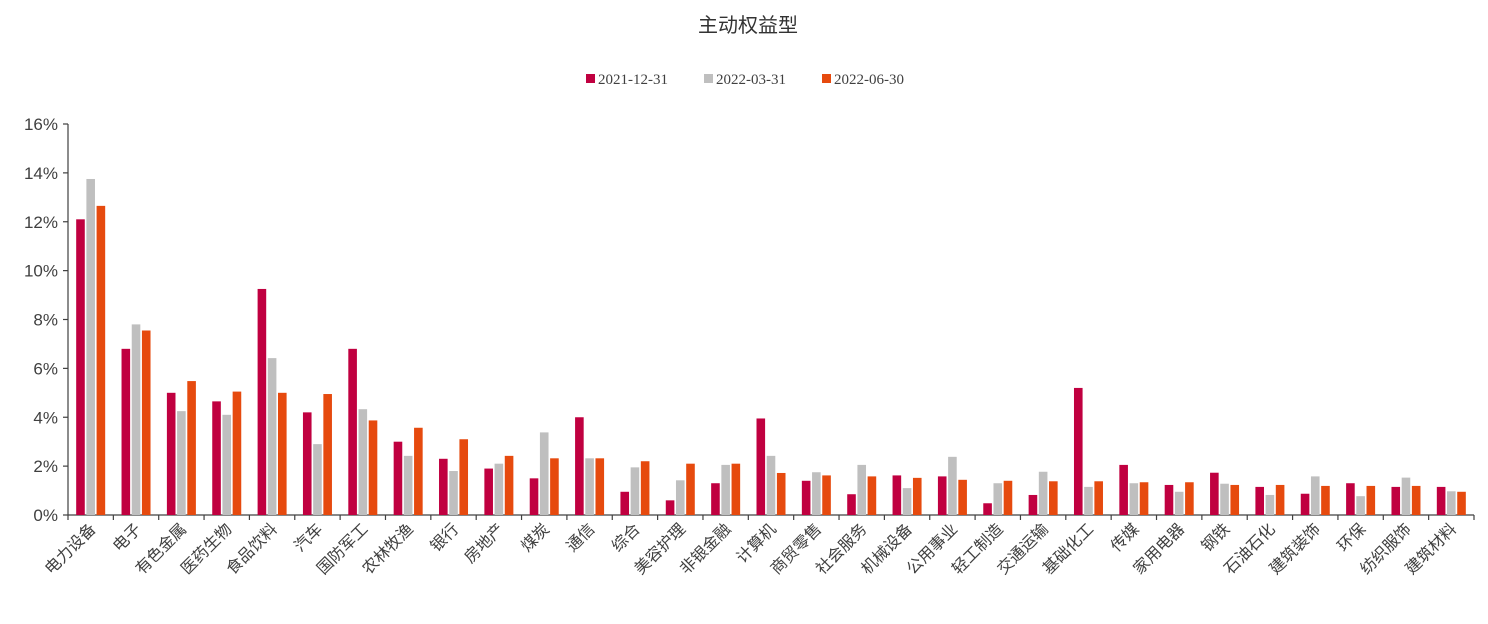 This screenshot has height=624, width=1488. What do you see at coordinates (45, 515) in the screenshot?
I see `y-tick-label: 0%` at bounding box center [45, 515].